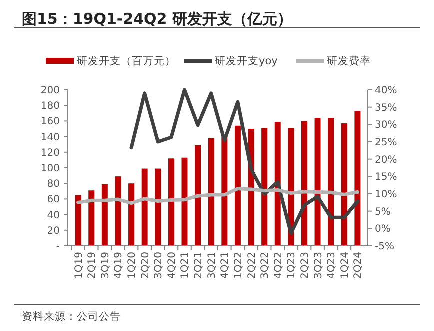  I want to click on x-tick-label: 1Q24, so click(345, 265).